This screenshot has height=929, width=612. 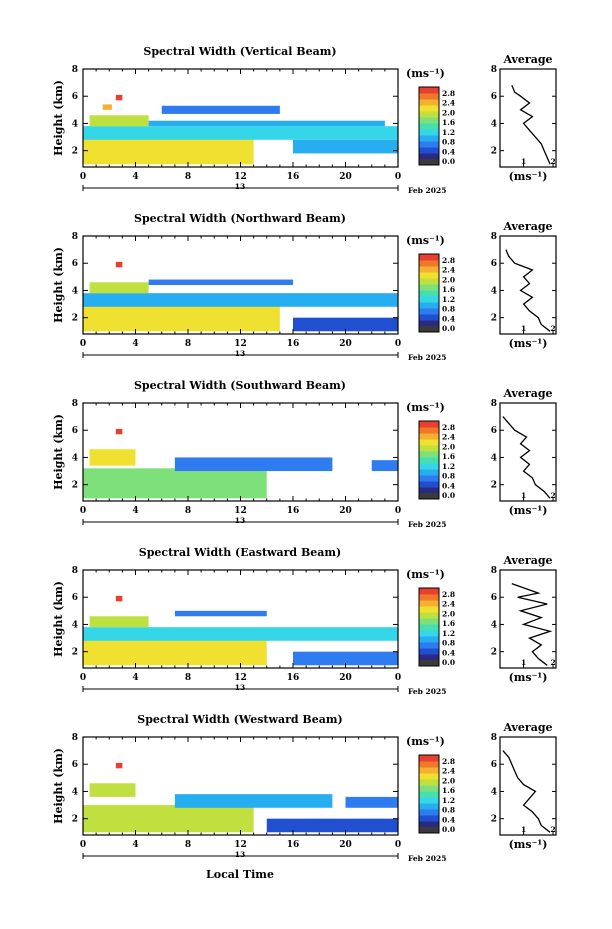 I want to click on y-axis-label: Height (km), so click(x=58, y=118).